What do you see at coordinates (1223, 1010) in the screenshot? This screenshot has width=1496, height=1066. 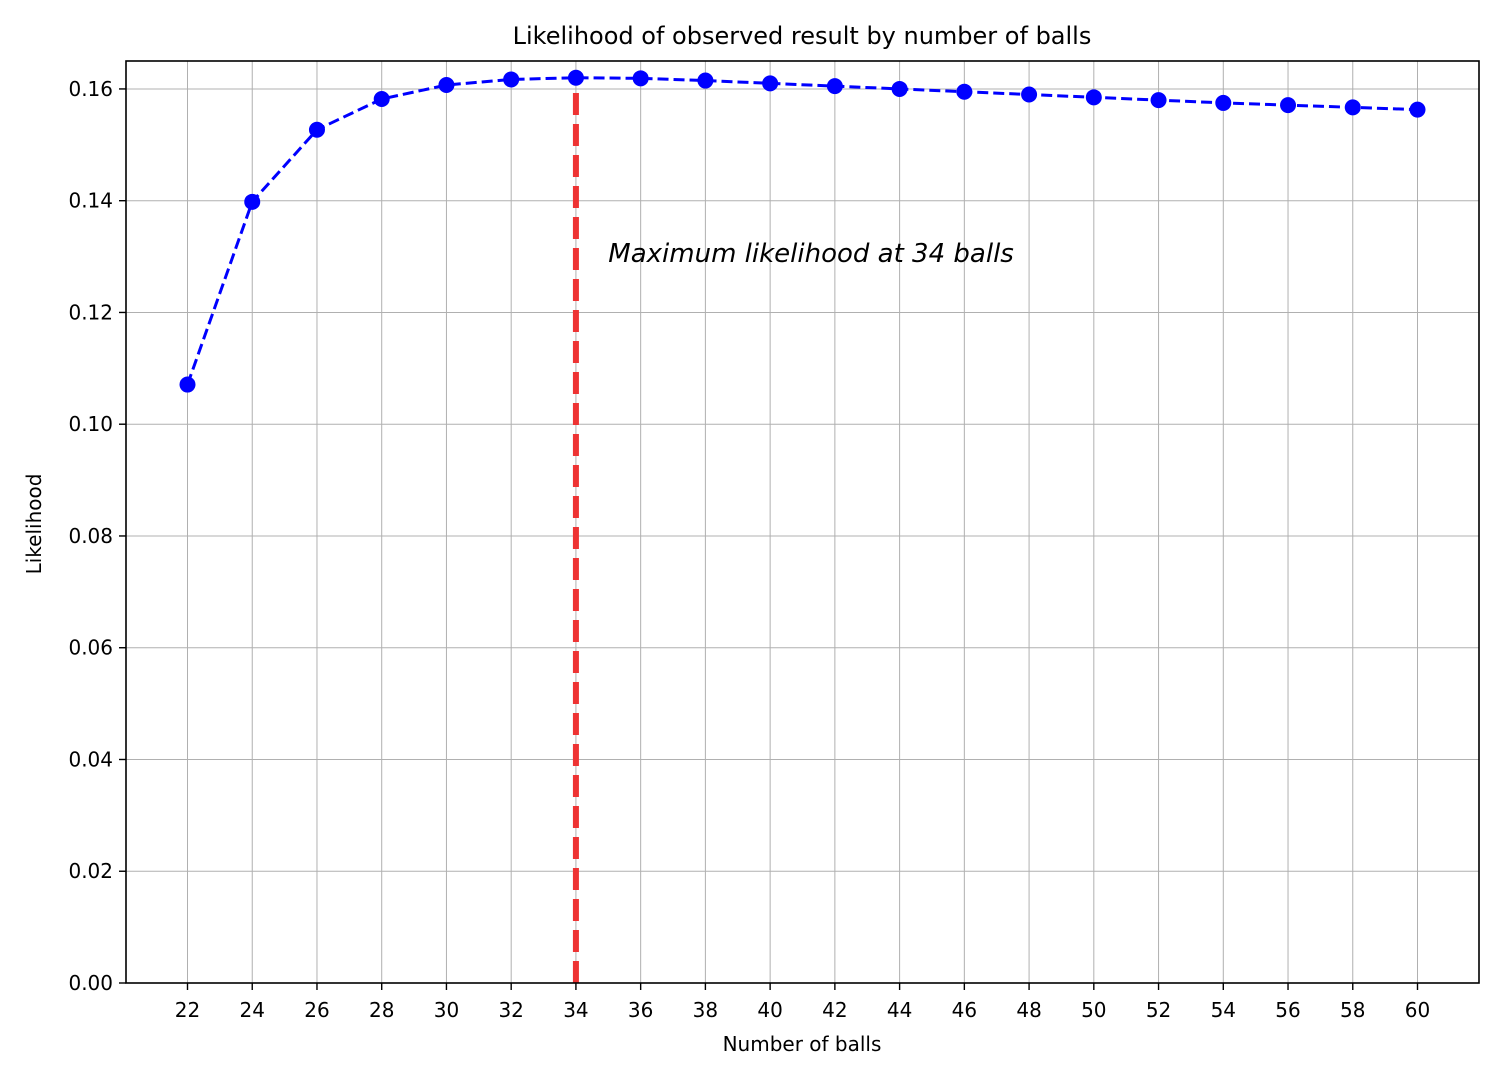 I see `x-tick-label: 54` at bounding box center [1223, 1010].